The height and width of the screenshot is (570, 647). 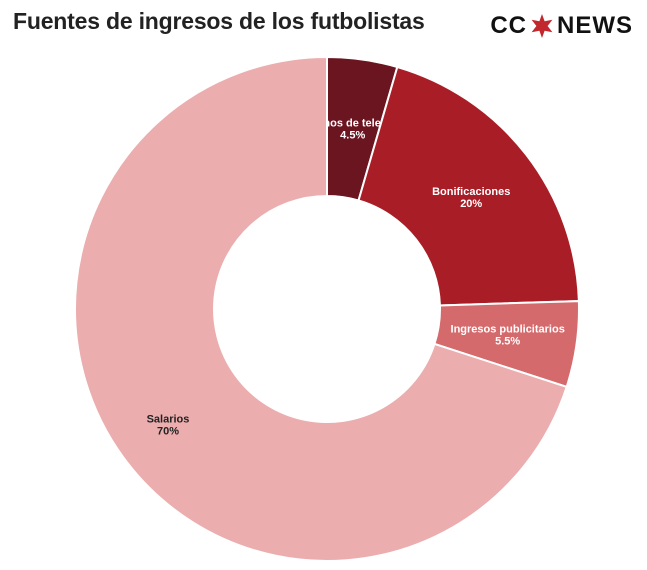 What do you see at coordinates (168, 420) in the screenshot?
I see `slice-label: Salarios` at bounding box center [168, 420].